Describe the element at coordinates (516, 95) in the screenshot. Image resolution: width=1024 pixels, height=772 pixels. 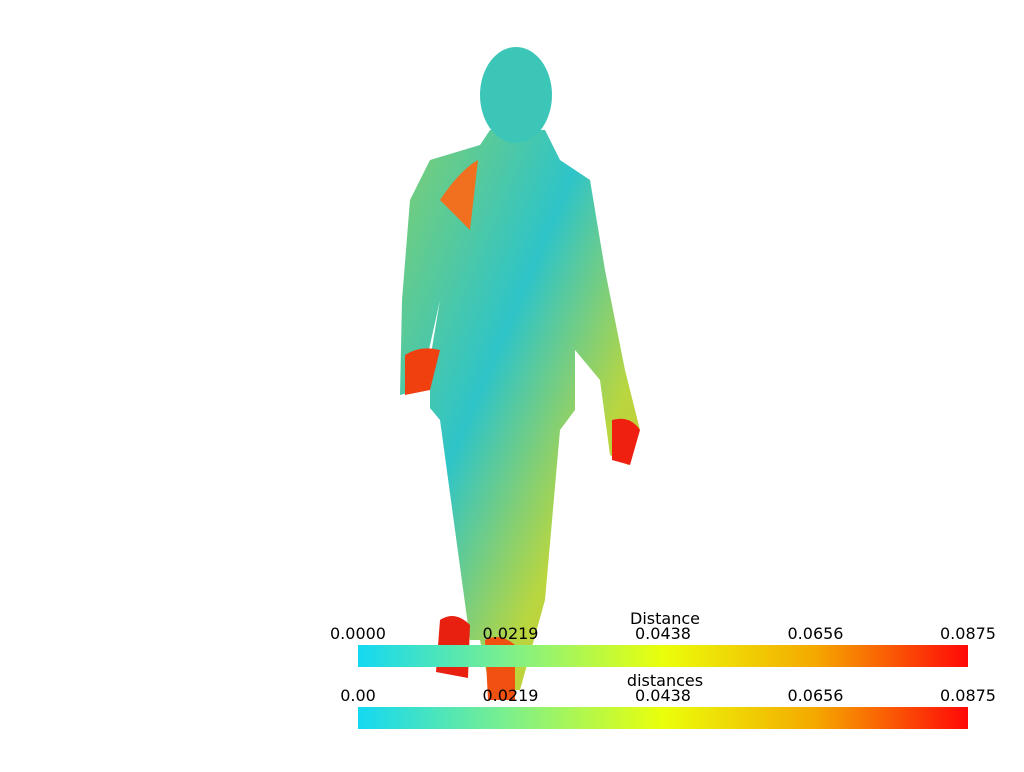
I see `head` at that location.